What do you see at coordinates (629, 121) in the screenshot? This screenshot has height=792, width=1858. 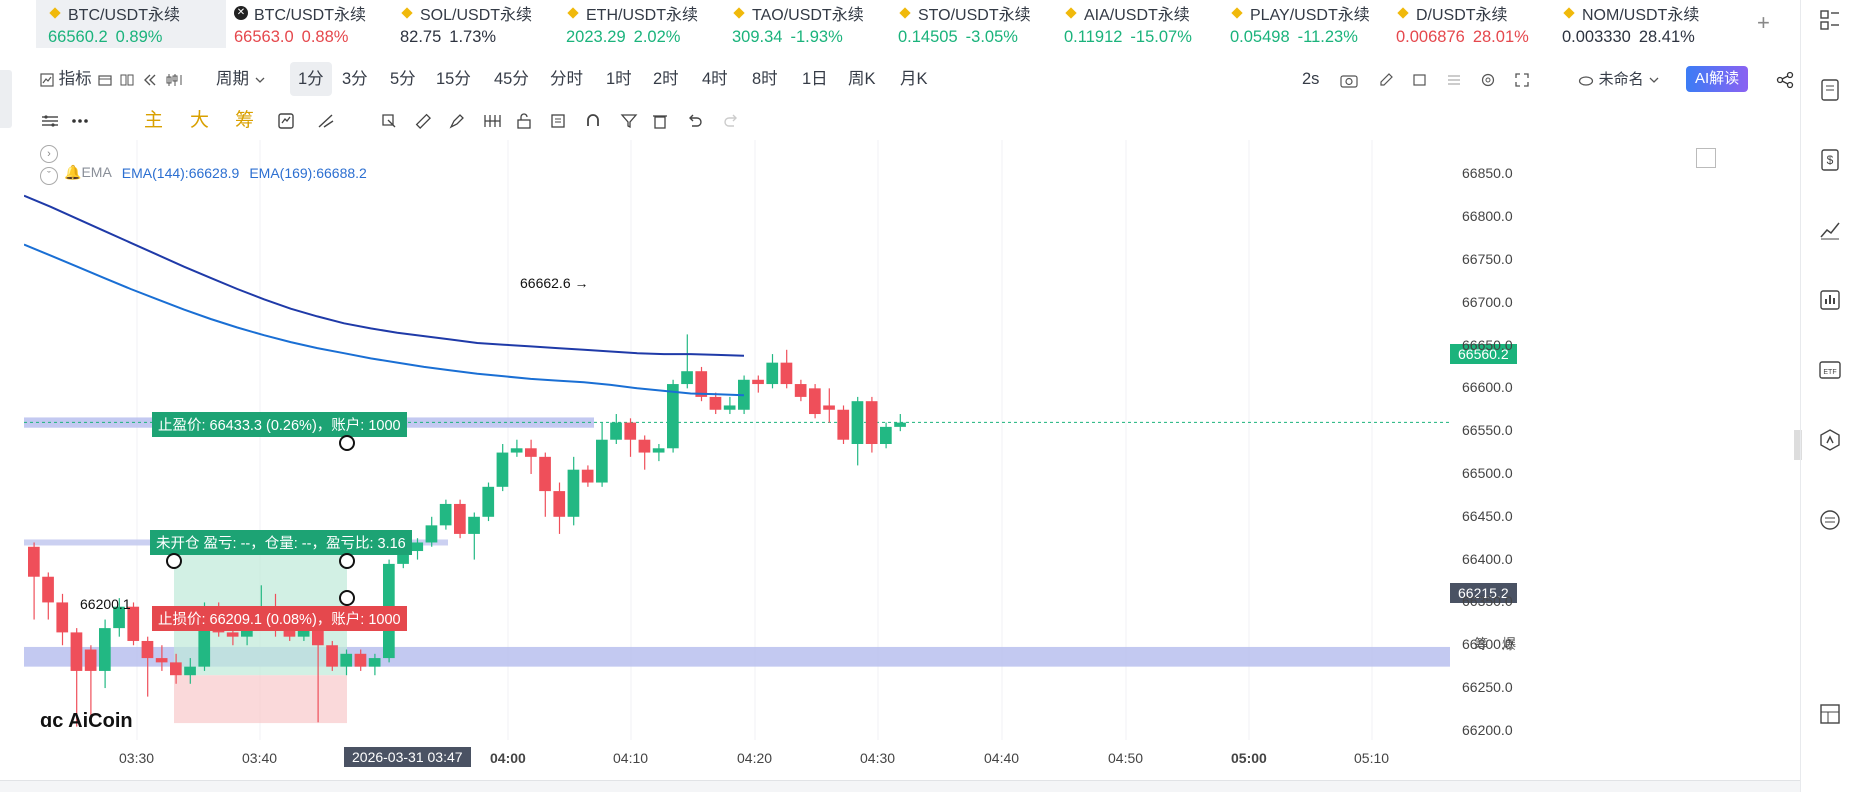 I see `filter-icon` at bounding box center [629, 121].